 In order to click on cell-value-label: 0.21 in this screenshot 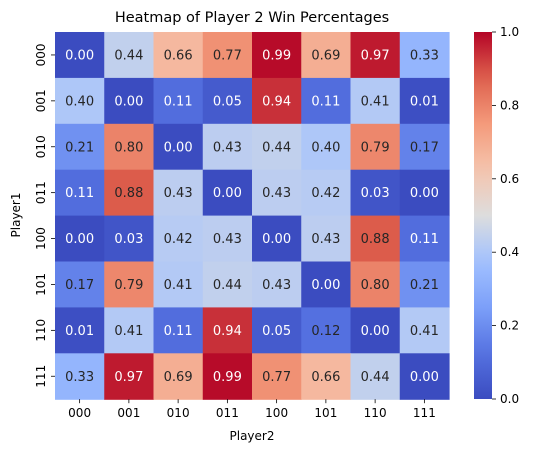, I will do `click(424, 285)`.